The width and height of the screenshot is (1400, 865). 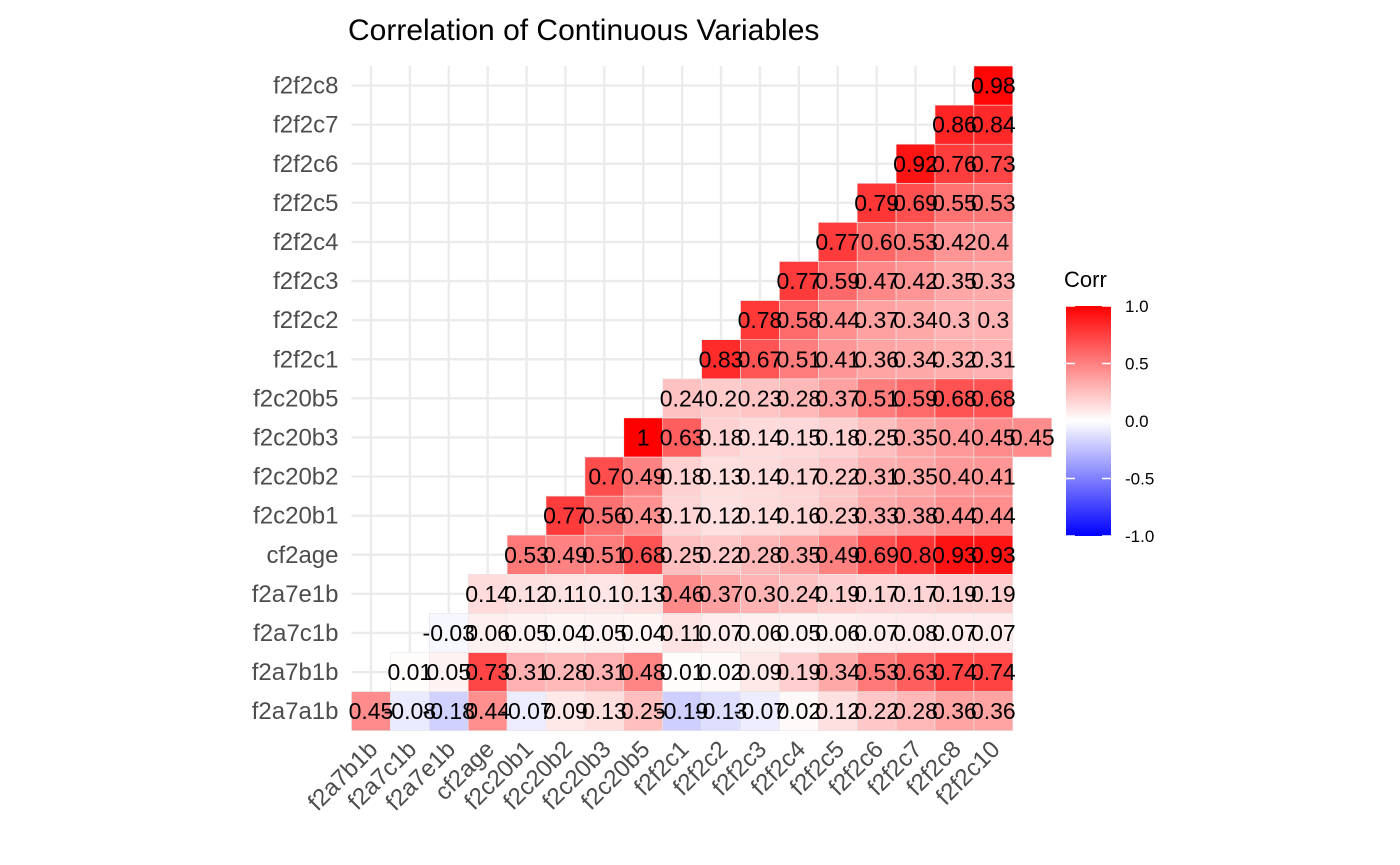 I want to click on cell-value-label: 0.13, so click(x=604, y=711).